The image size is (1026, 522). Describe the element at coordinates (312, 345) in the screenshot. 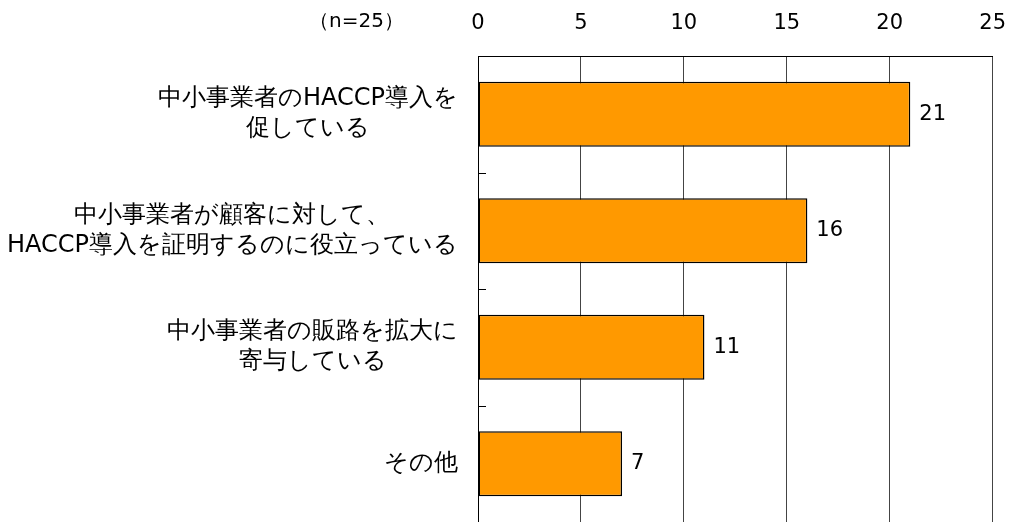

I see `y-tick-label: 中小事業者の販路を拡大に寄与している` at that location.